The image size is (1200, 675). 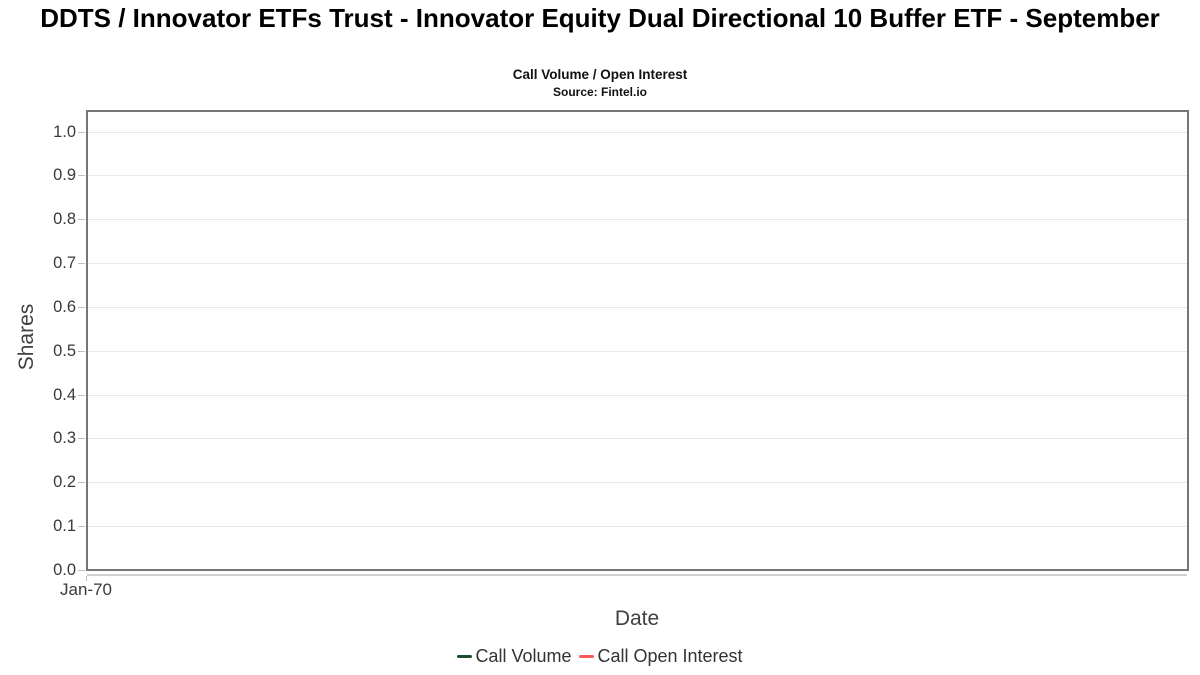 I want to click on x-axis-line, so click(x=637, y=575).